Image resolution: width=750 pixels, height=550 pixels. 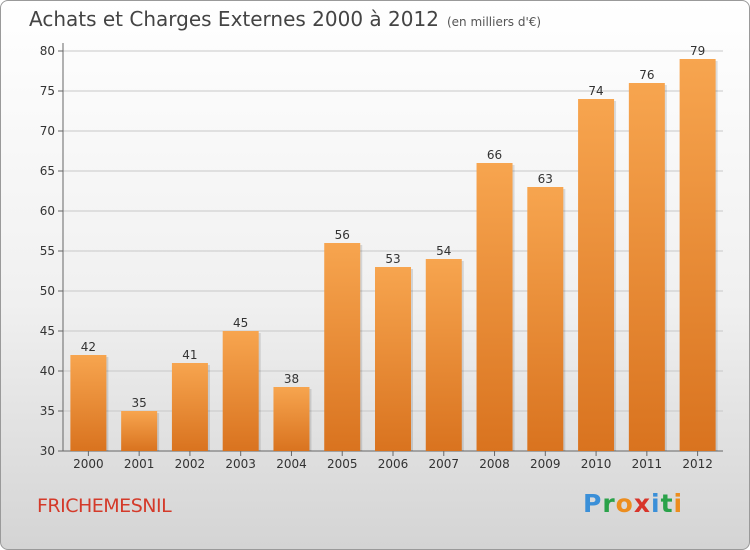 I want to click on x-tick-label-2005: 2005, so click(x=342, y=464).